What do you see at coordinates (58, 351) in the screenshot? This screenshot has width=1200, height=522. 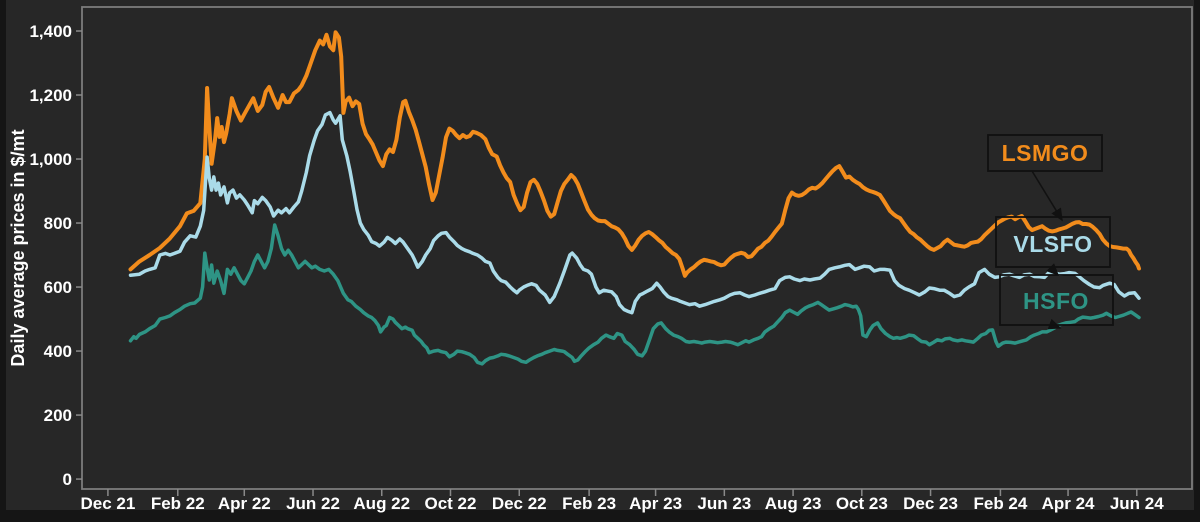 I see `y-tick-label: 400` at bounding box center [58, 351].